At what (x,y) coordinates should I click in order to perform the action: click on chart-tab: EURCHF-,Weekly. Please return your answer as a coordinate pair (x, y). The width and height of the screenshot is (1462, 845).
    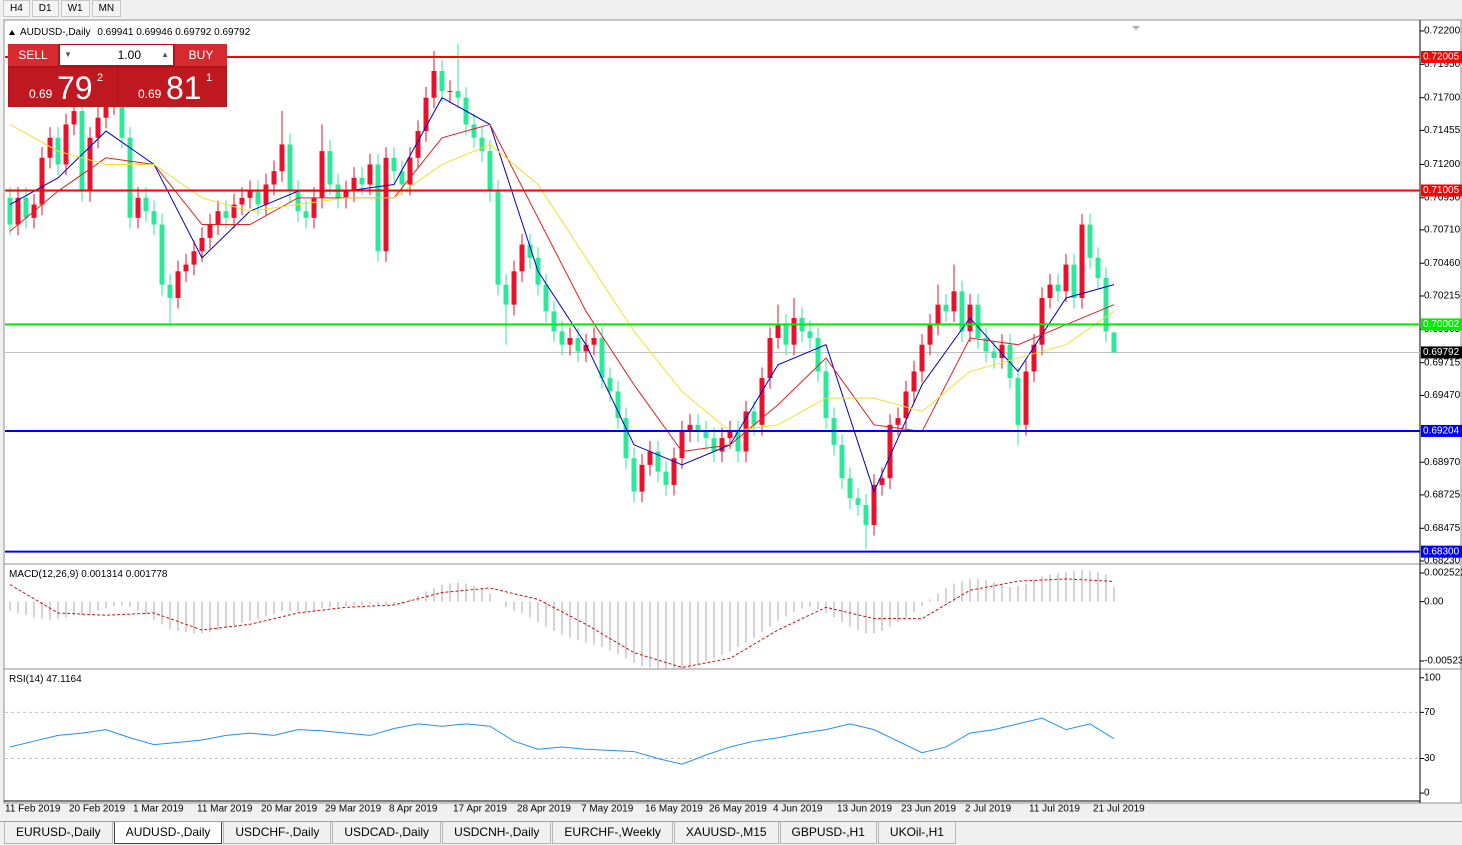
    Looking at the image, I should click on (612, 833).